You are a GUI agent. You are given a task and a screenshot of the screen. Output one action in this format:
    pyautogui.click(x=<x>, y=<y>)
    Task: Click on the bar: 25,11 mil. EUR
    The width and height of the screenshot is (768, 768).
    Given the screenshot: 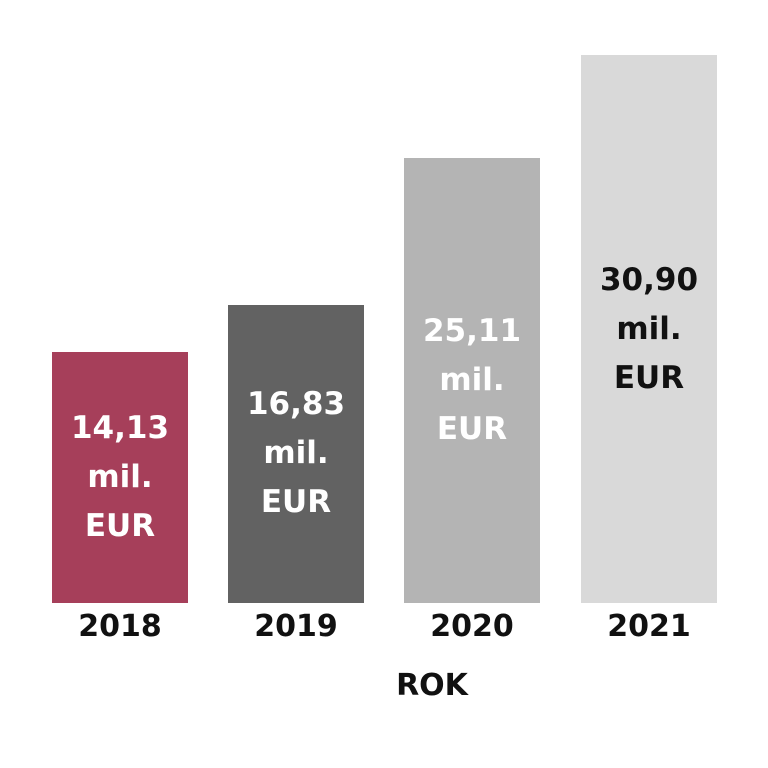 What is the action you would take?
    pyautogui.click(x=472, y=380)
    